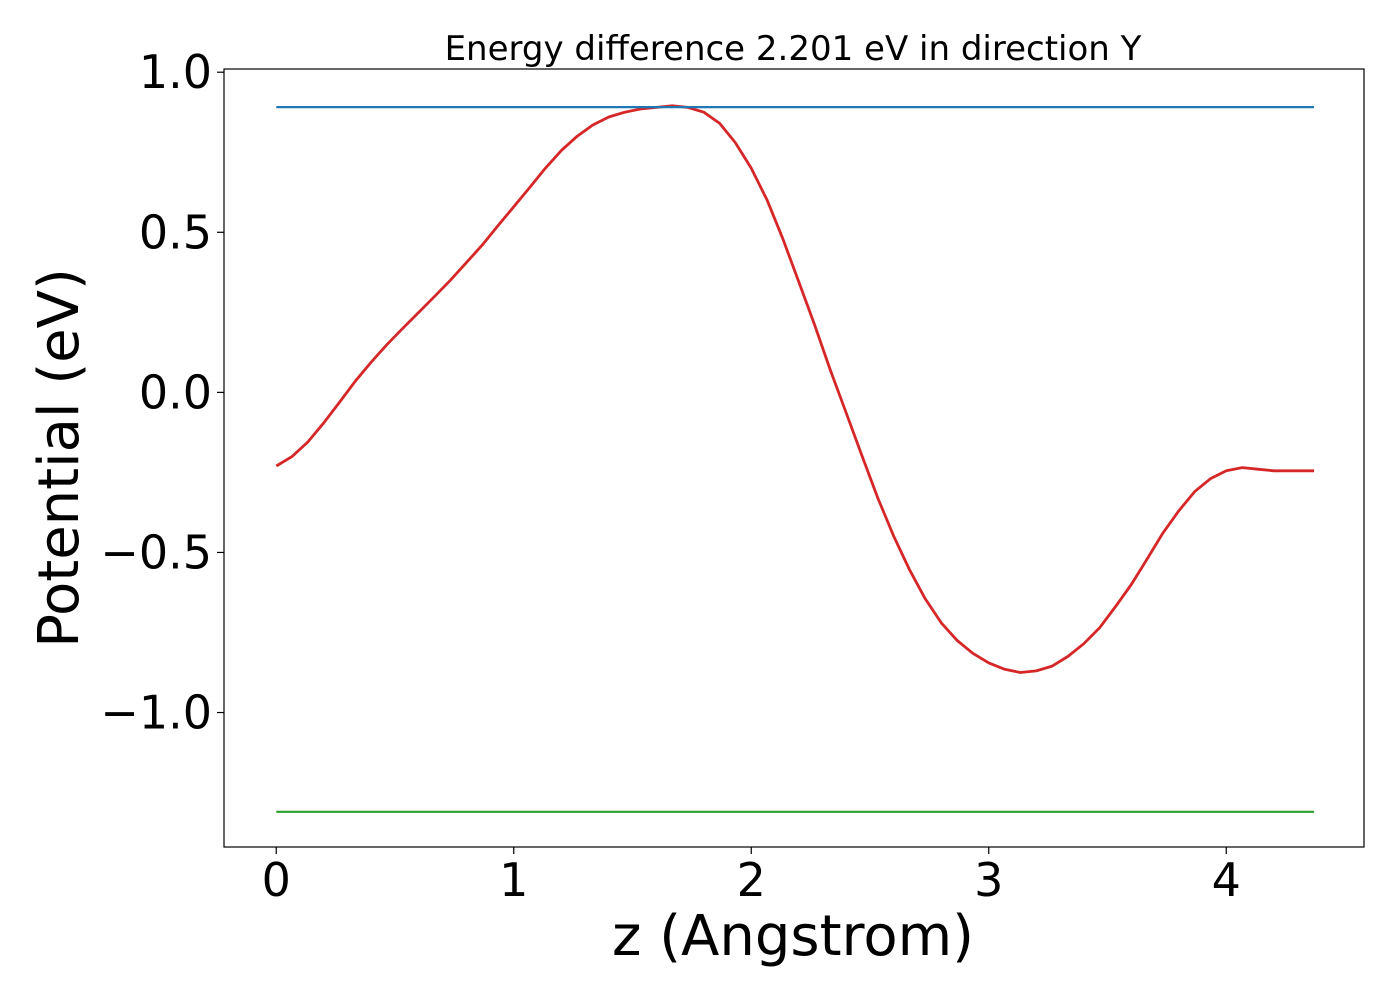  Describe the element at coordinates (175, 72) in the screenshot. I see `y-tick-label: 1.0` at that location.